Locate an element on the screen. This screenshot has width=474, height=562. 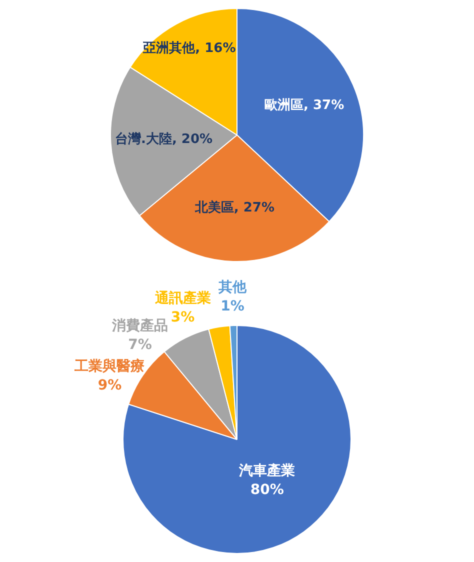
data-label: 3% is located at coordinates (182, 317).